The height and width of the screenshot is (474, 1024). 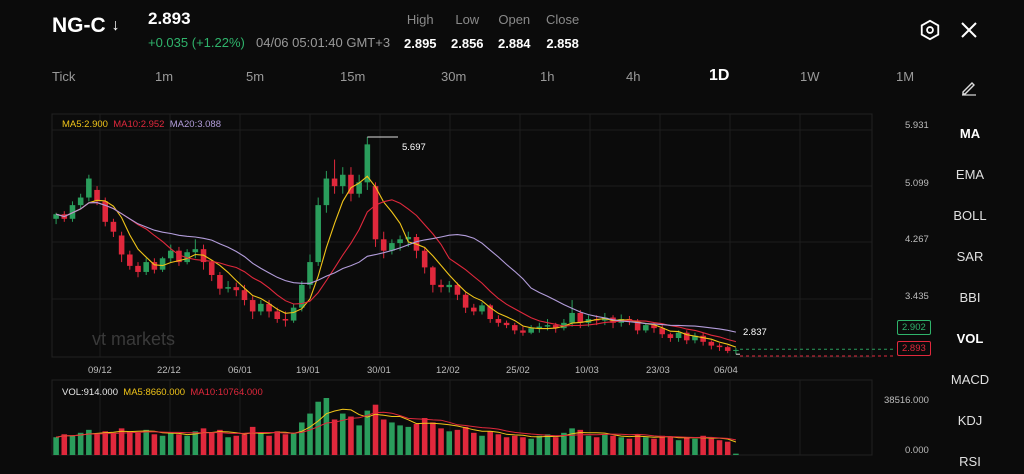 I want to click on tab-30m: 30m, so click(x=454, y=76).